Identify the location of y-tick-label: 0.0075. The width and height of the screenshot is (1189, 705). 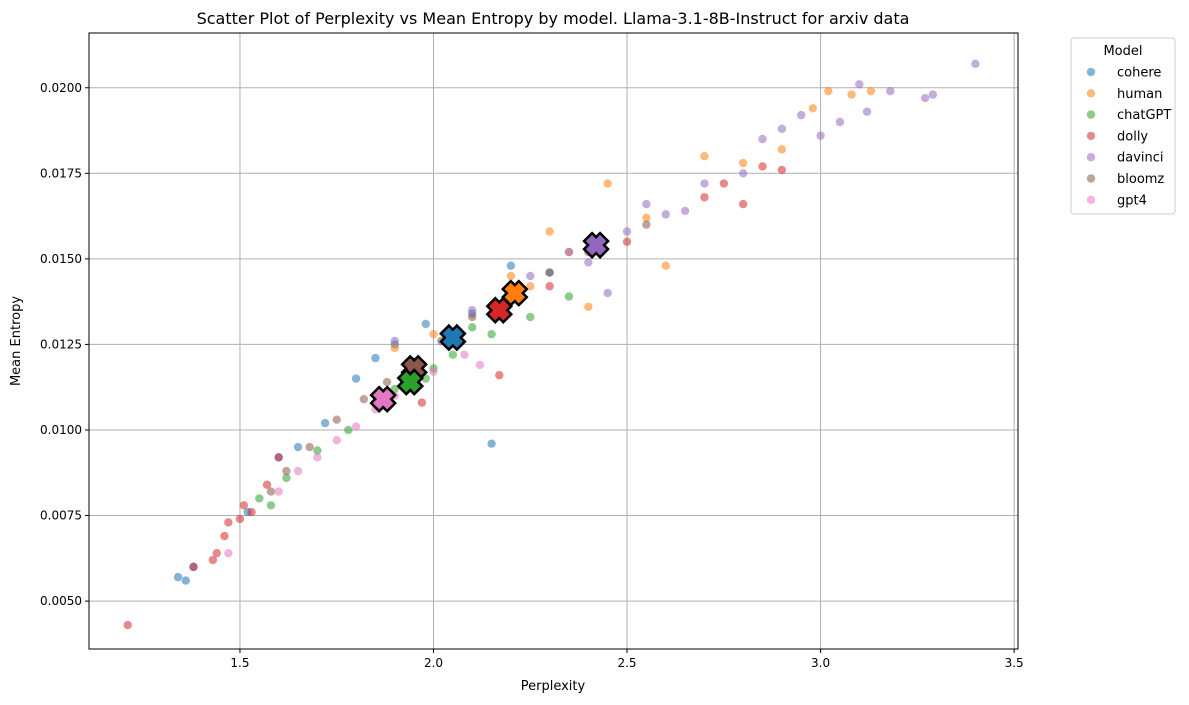
(61, 516).